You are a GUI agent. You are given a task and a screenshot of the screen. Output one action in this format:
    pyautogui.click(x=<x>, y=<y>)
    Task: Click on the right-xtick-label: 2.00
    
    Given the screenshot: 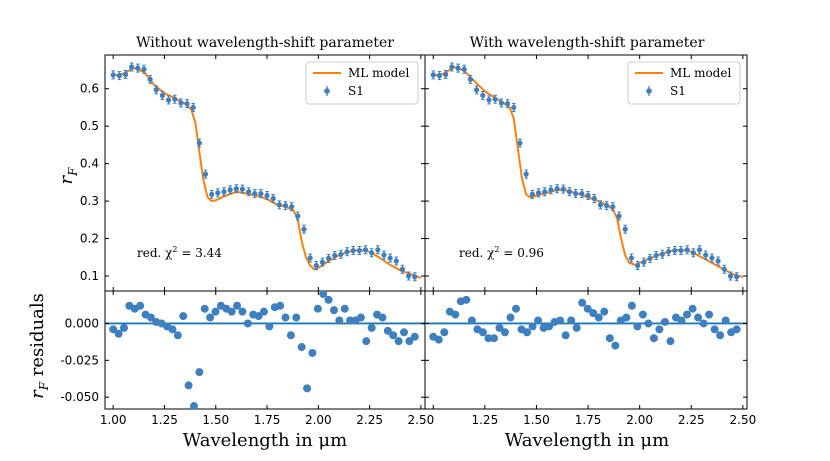 What is the action you would take?
    pyautogui.click(x=639, y=420)
    